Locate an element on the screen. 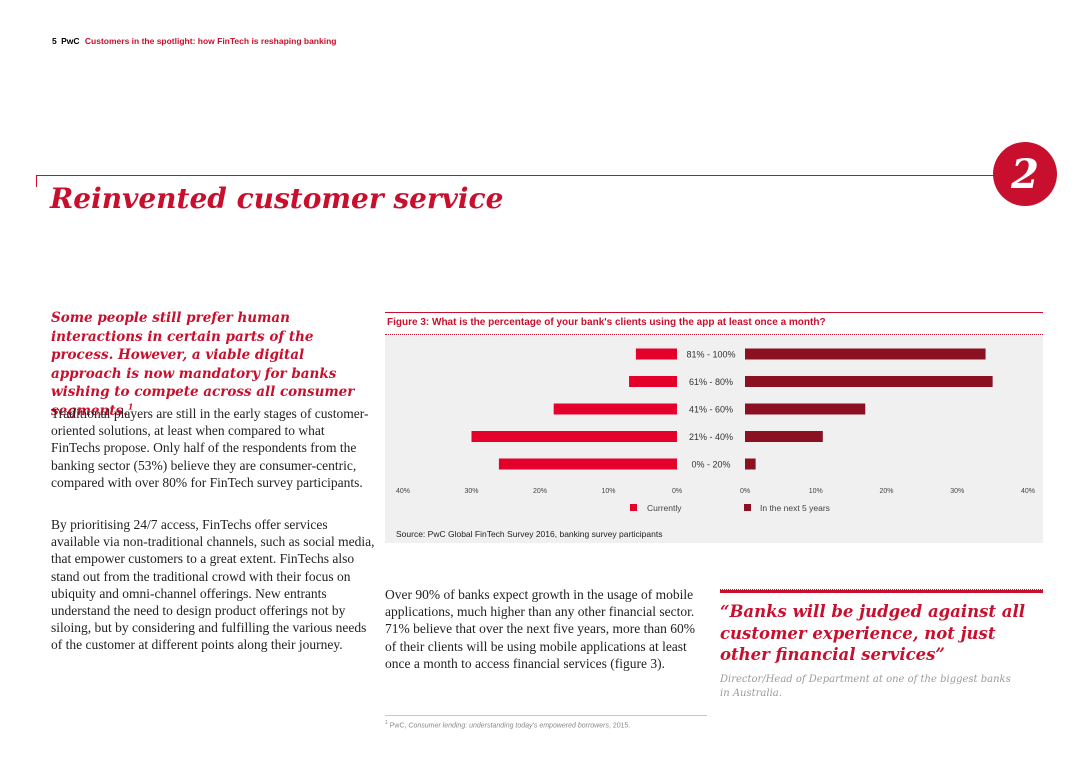  category-label: 61% - 80% is located at coordinates (711, 382).